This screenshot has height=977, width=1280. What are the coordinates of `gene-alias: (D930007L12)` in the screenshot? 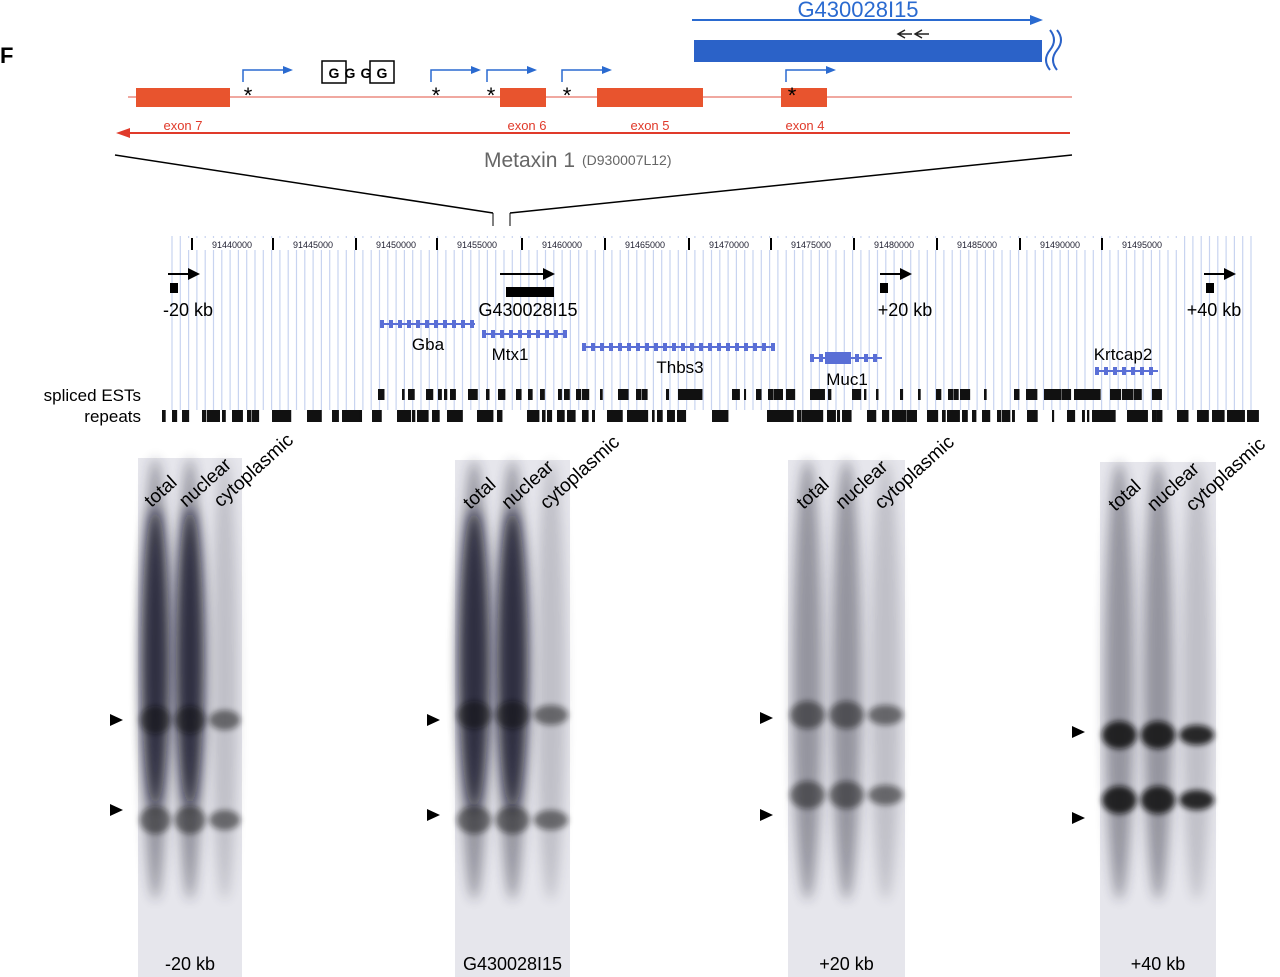 It's located at (627, 160).